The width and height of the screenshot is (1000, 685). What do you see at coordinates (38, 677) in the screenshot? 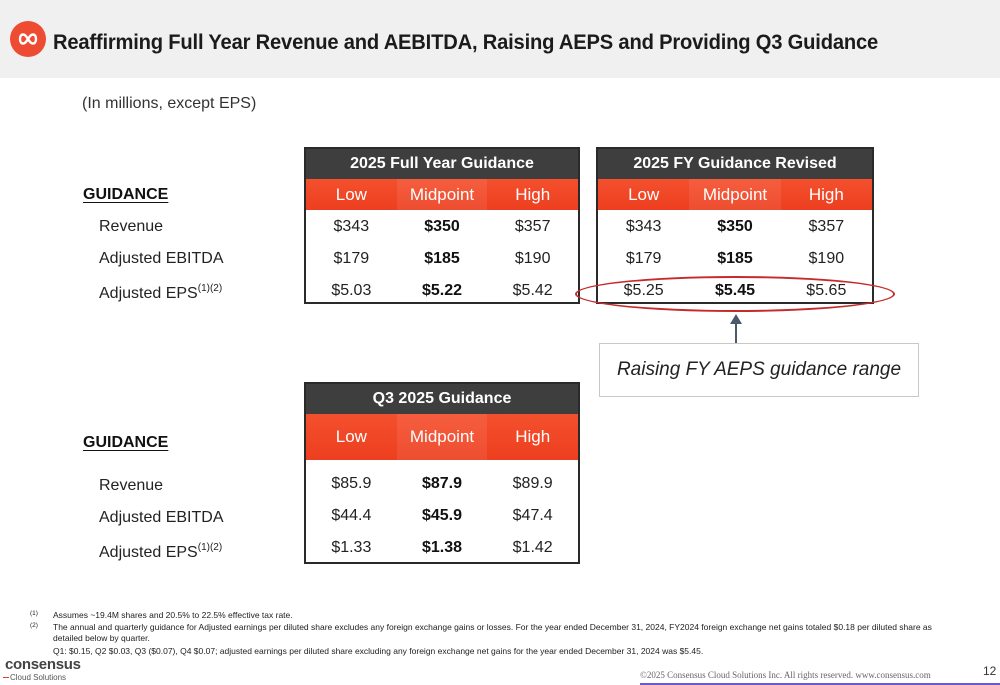
I see `brand-subtitle: Cloud Solutions` at bounding box center [38, 677].